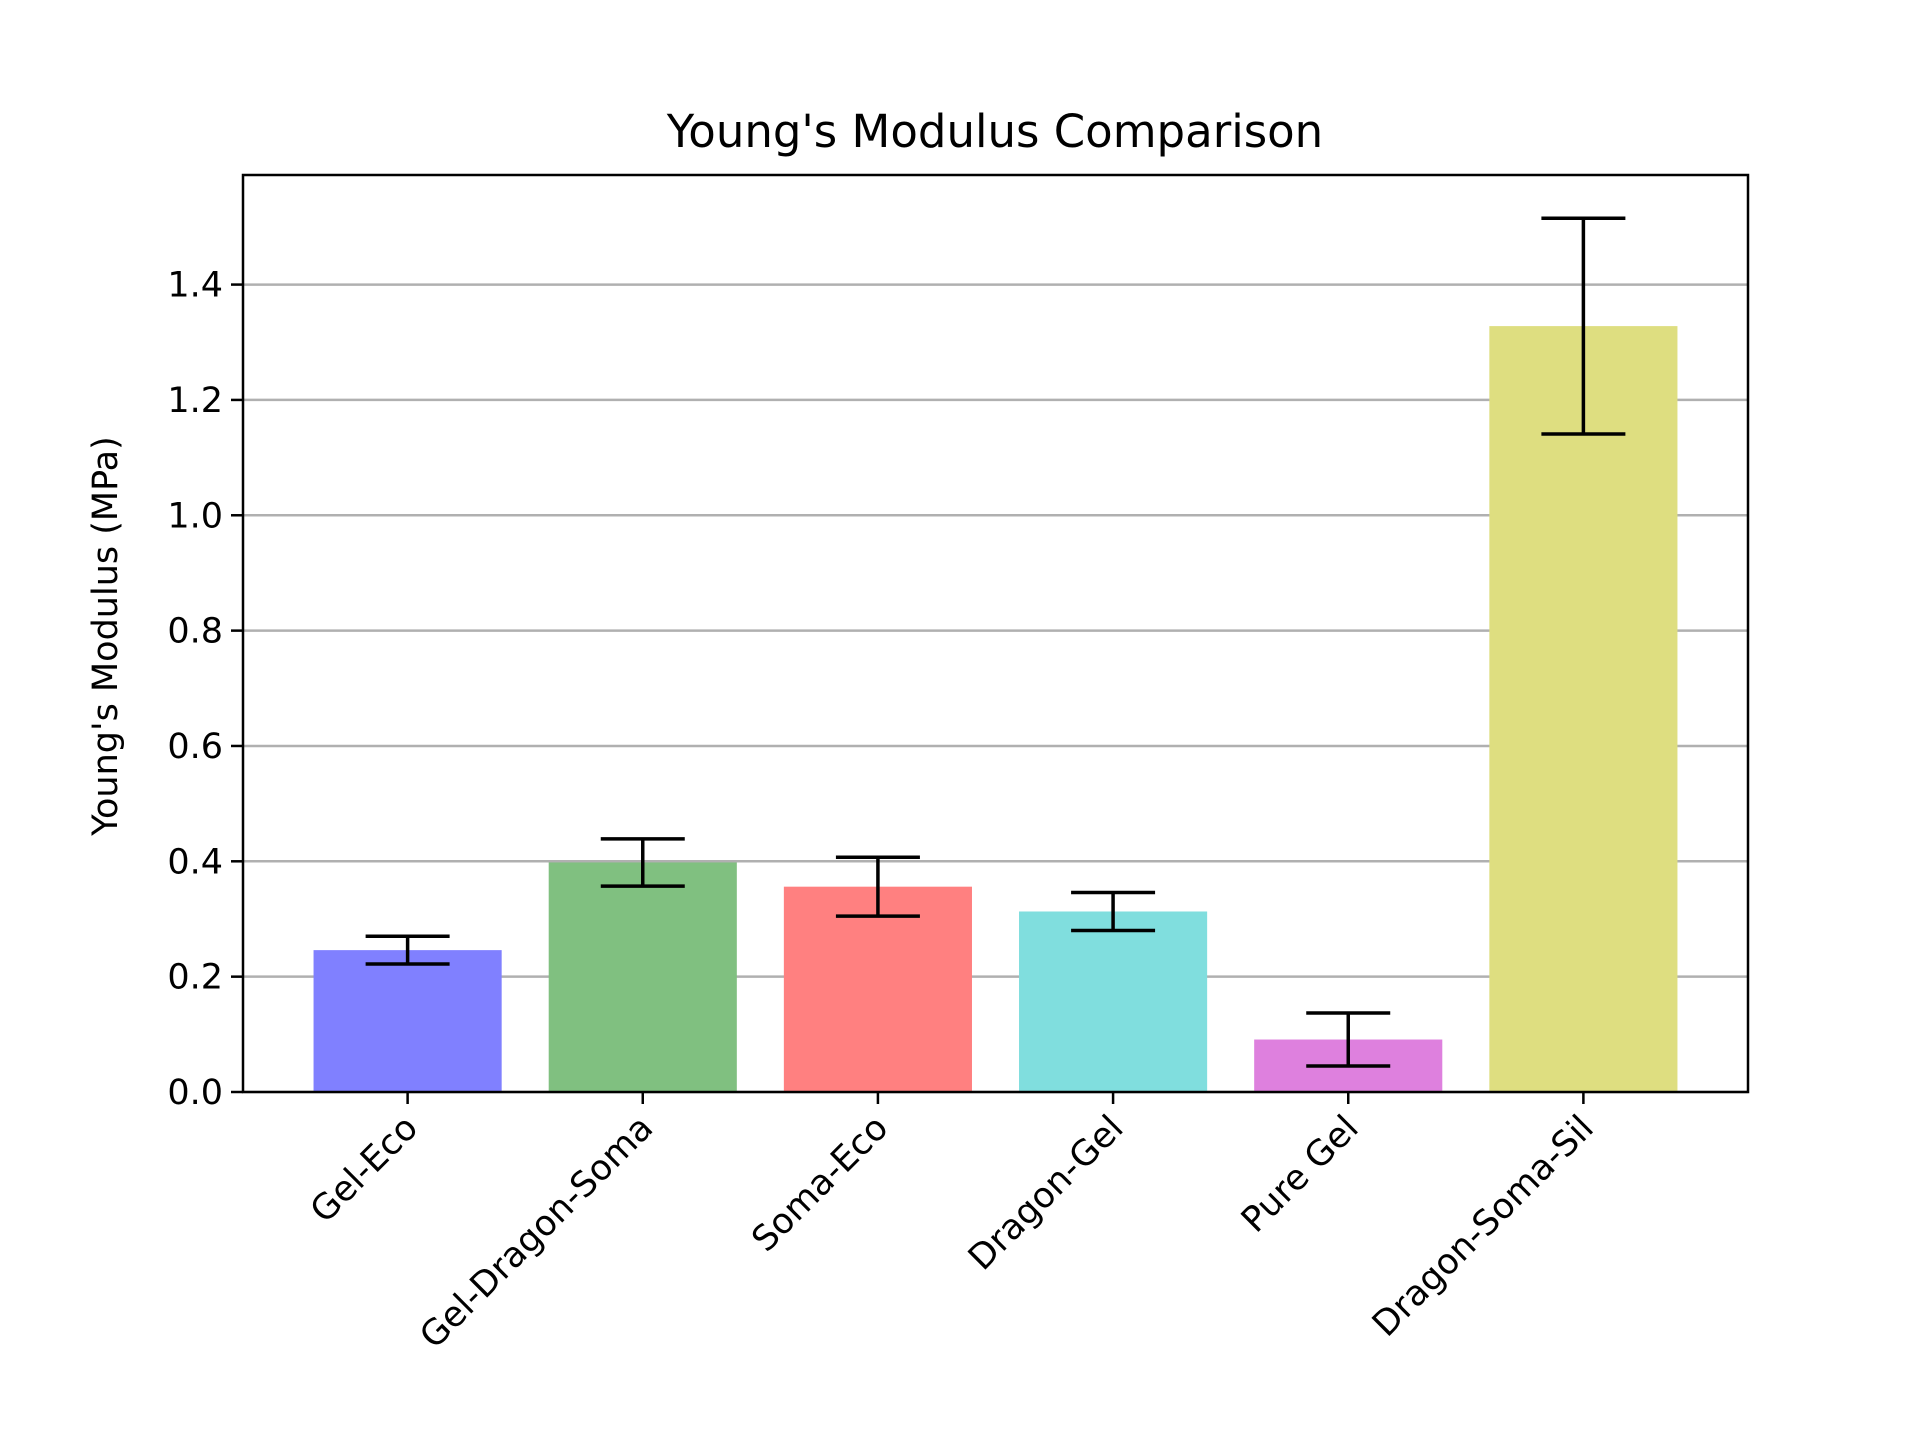 Image resolution: width=1920 pixels, height=1440 pixels. What do you see at coordinates (195, 516) in the screenshot?
I see `y-tick-label: 1.0` at bounding box center [195, 516].